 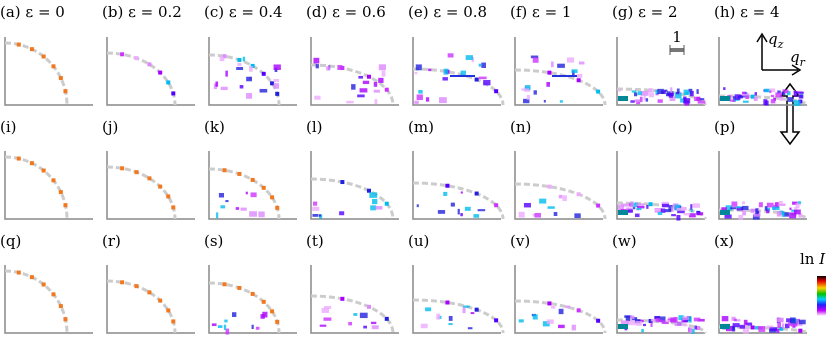 What do you see at coordinates (214, 127) in the screenshot?
I see `panel-label: (k)` at bounding box center [214, 127].